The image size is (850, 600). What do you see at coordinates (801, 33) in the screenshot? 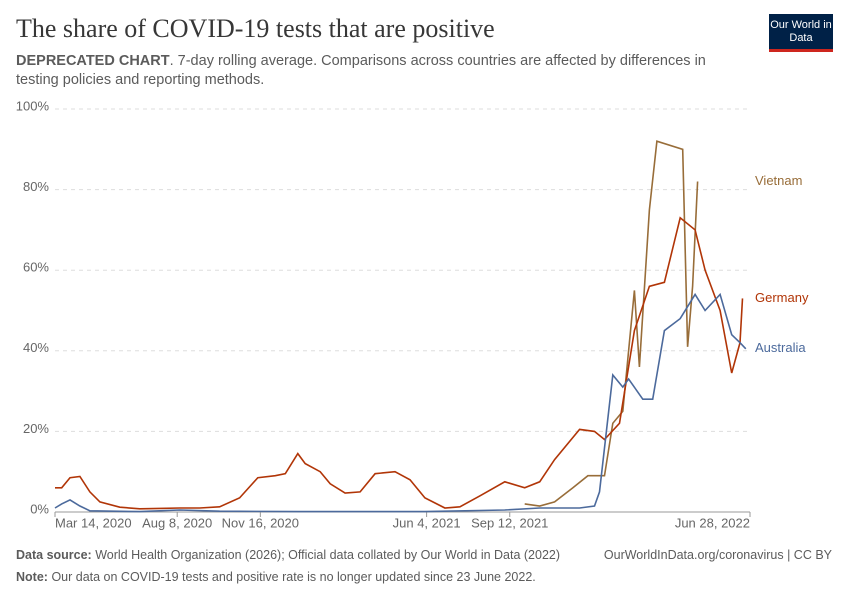
I see `logo: Our World in Data` at bounding box center [801, 33].